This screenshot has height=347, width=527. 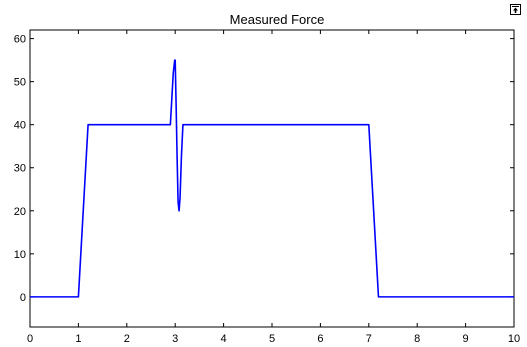 What do you see at coordinates (78, 339) in the screenshot?
I see `x-tick-label: 1` at bounding box center [78, 339].